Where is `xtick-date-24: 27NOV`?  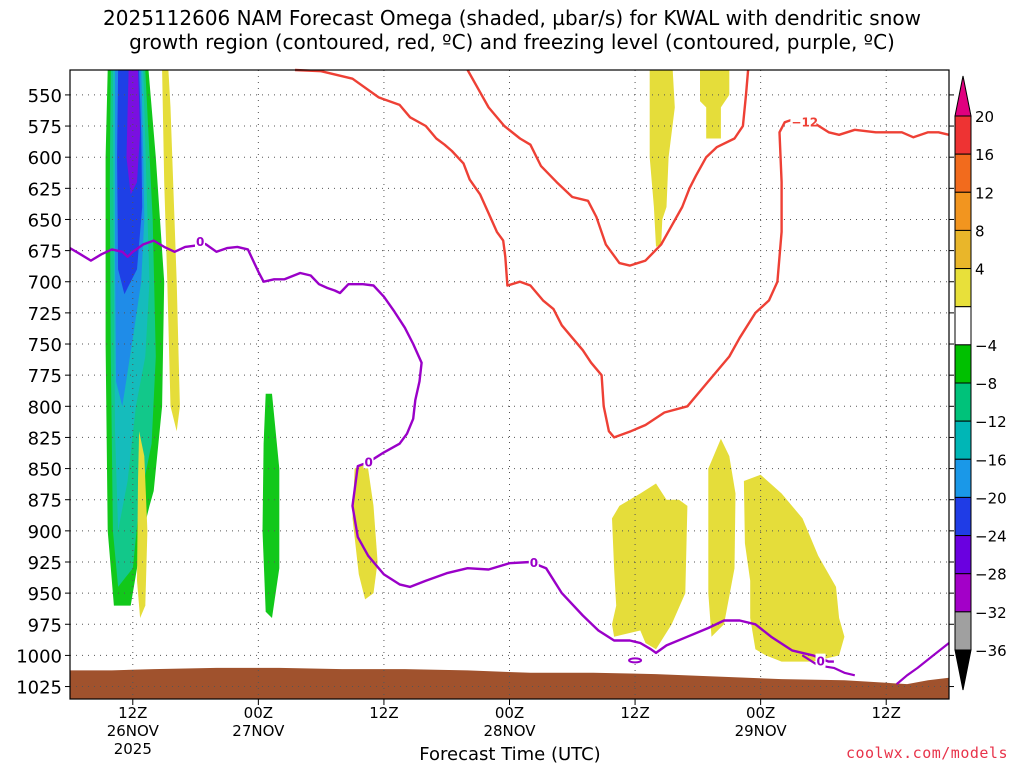
xtick-date-24: 27NOV is located at coordinates (258, 731).